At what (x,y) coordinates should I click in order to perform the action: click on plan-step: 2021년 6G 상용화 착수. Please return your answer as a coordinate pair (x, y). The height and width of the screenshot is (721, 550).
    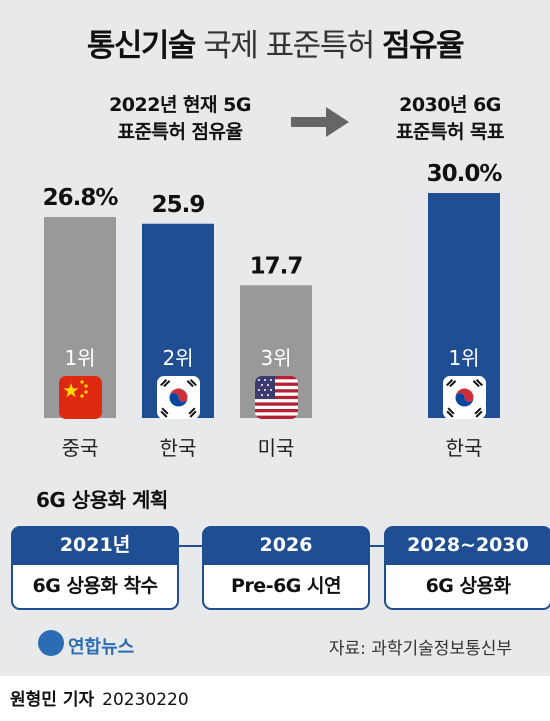
    Looking at the image, I should click on (95, 568).